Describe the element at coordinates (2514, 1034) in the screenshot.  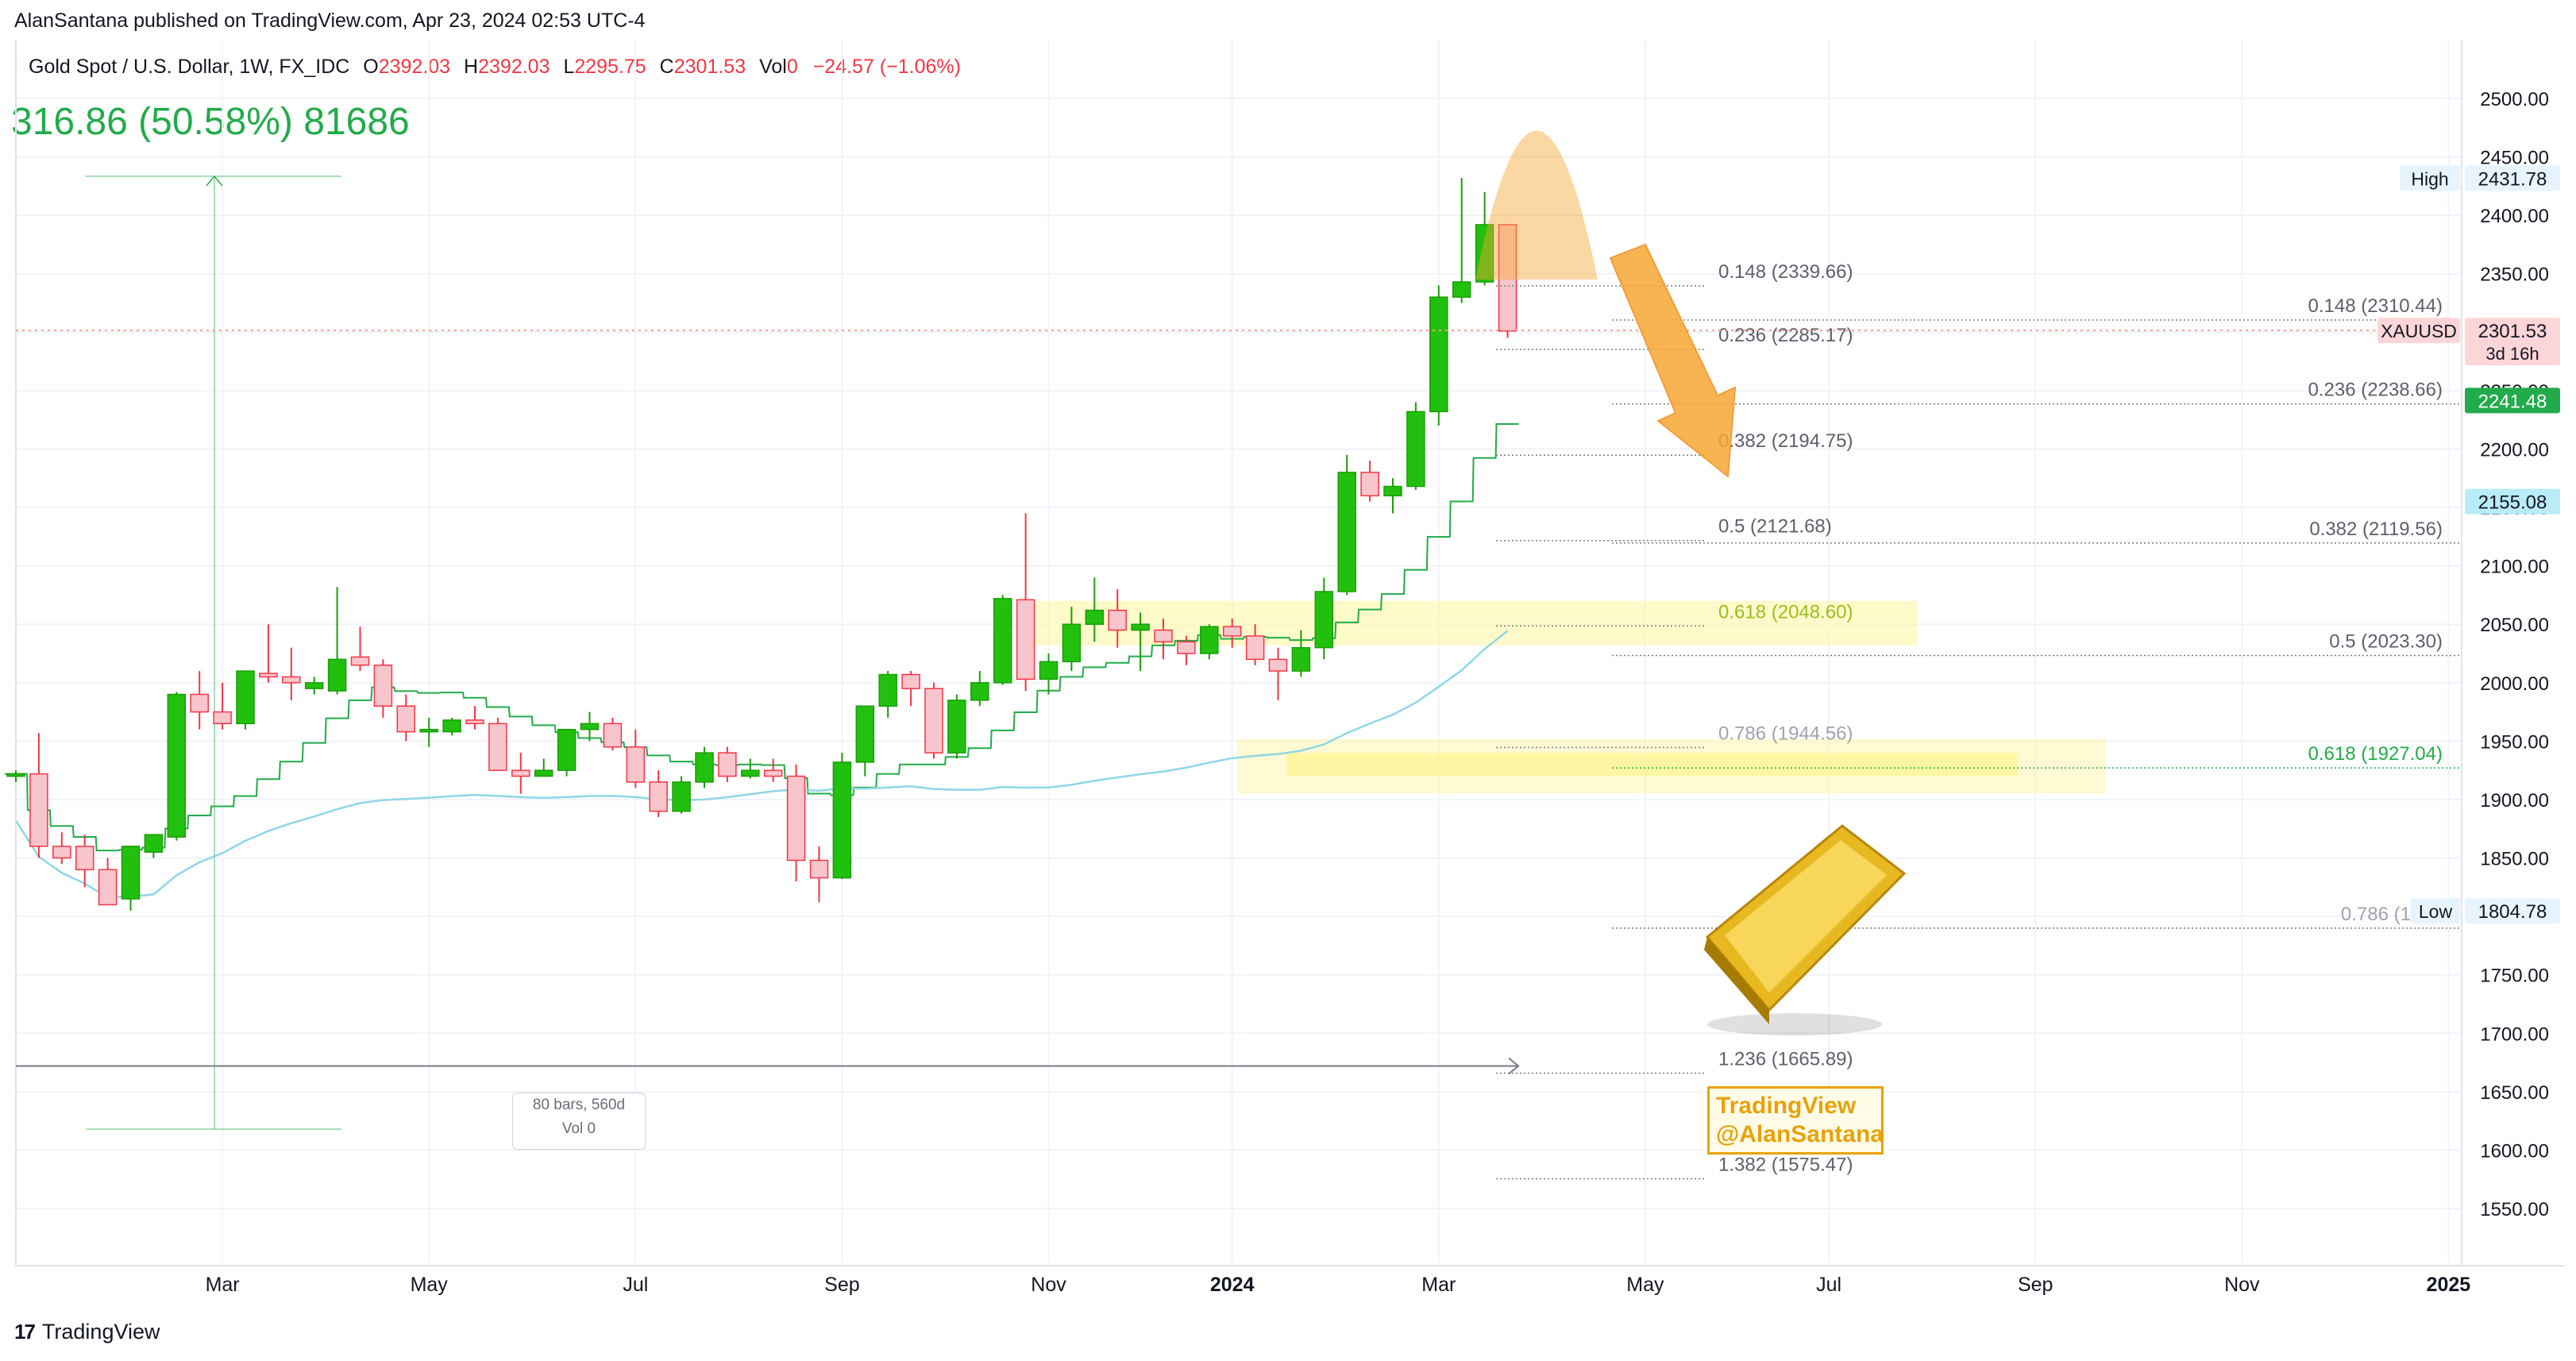
I see `y-tick-label: 1700.00` at that location.